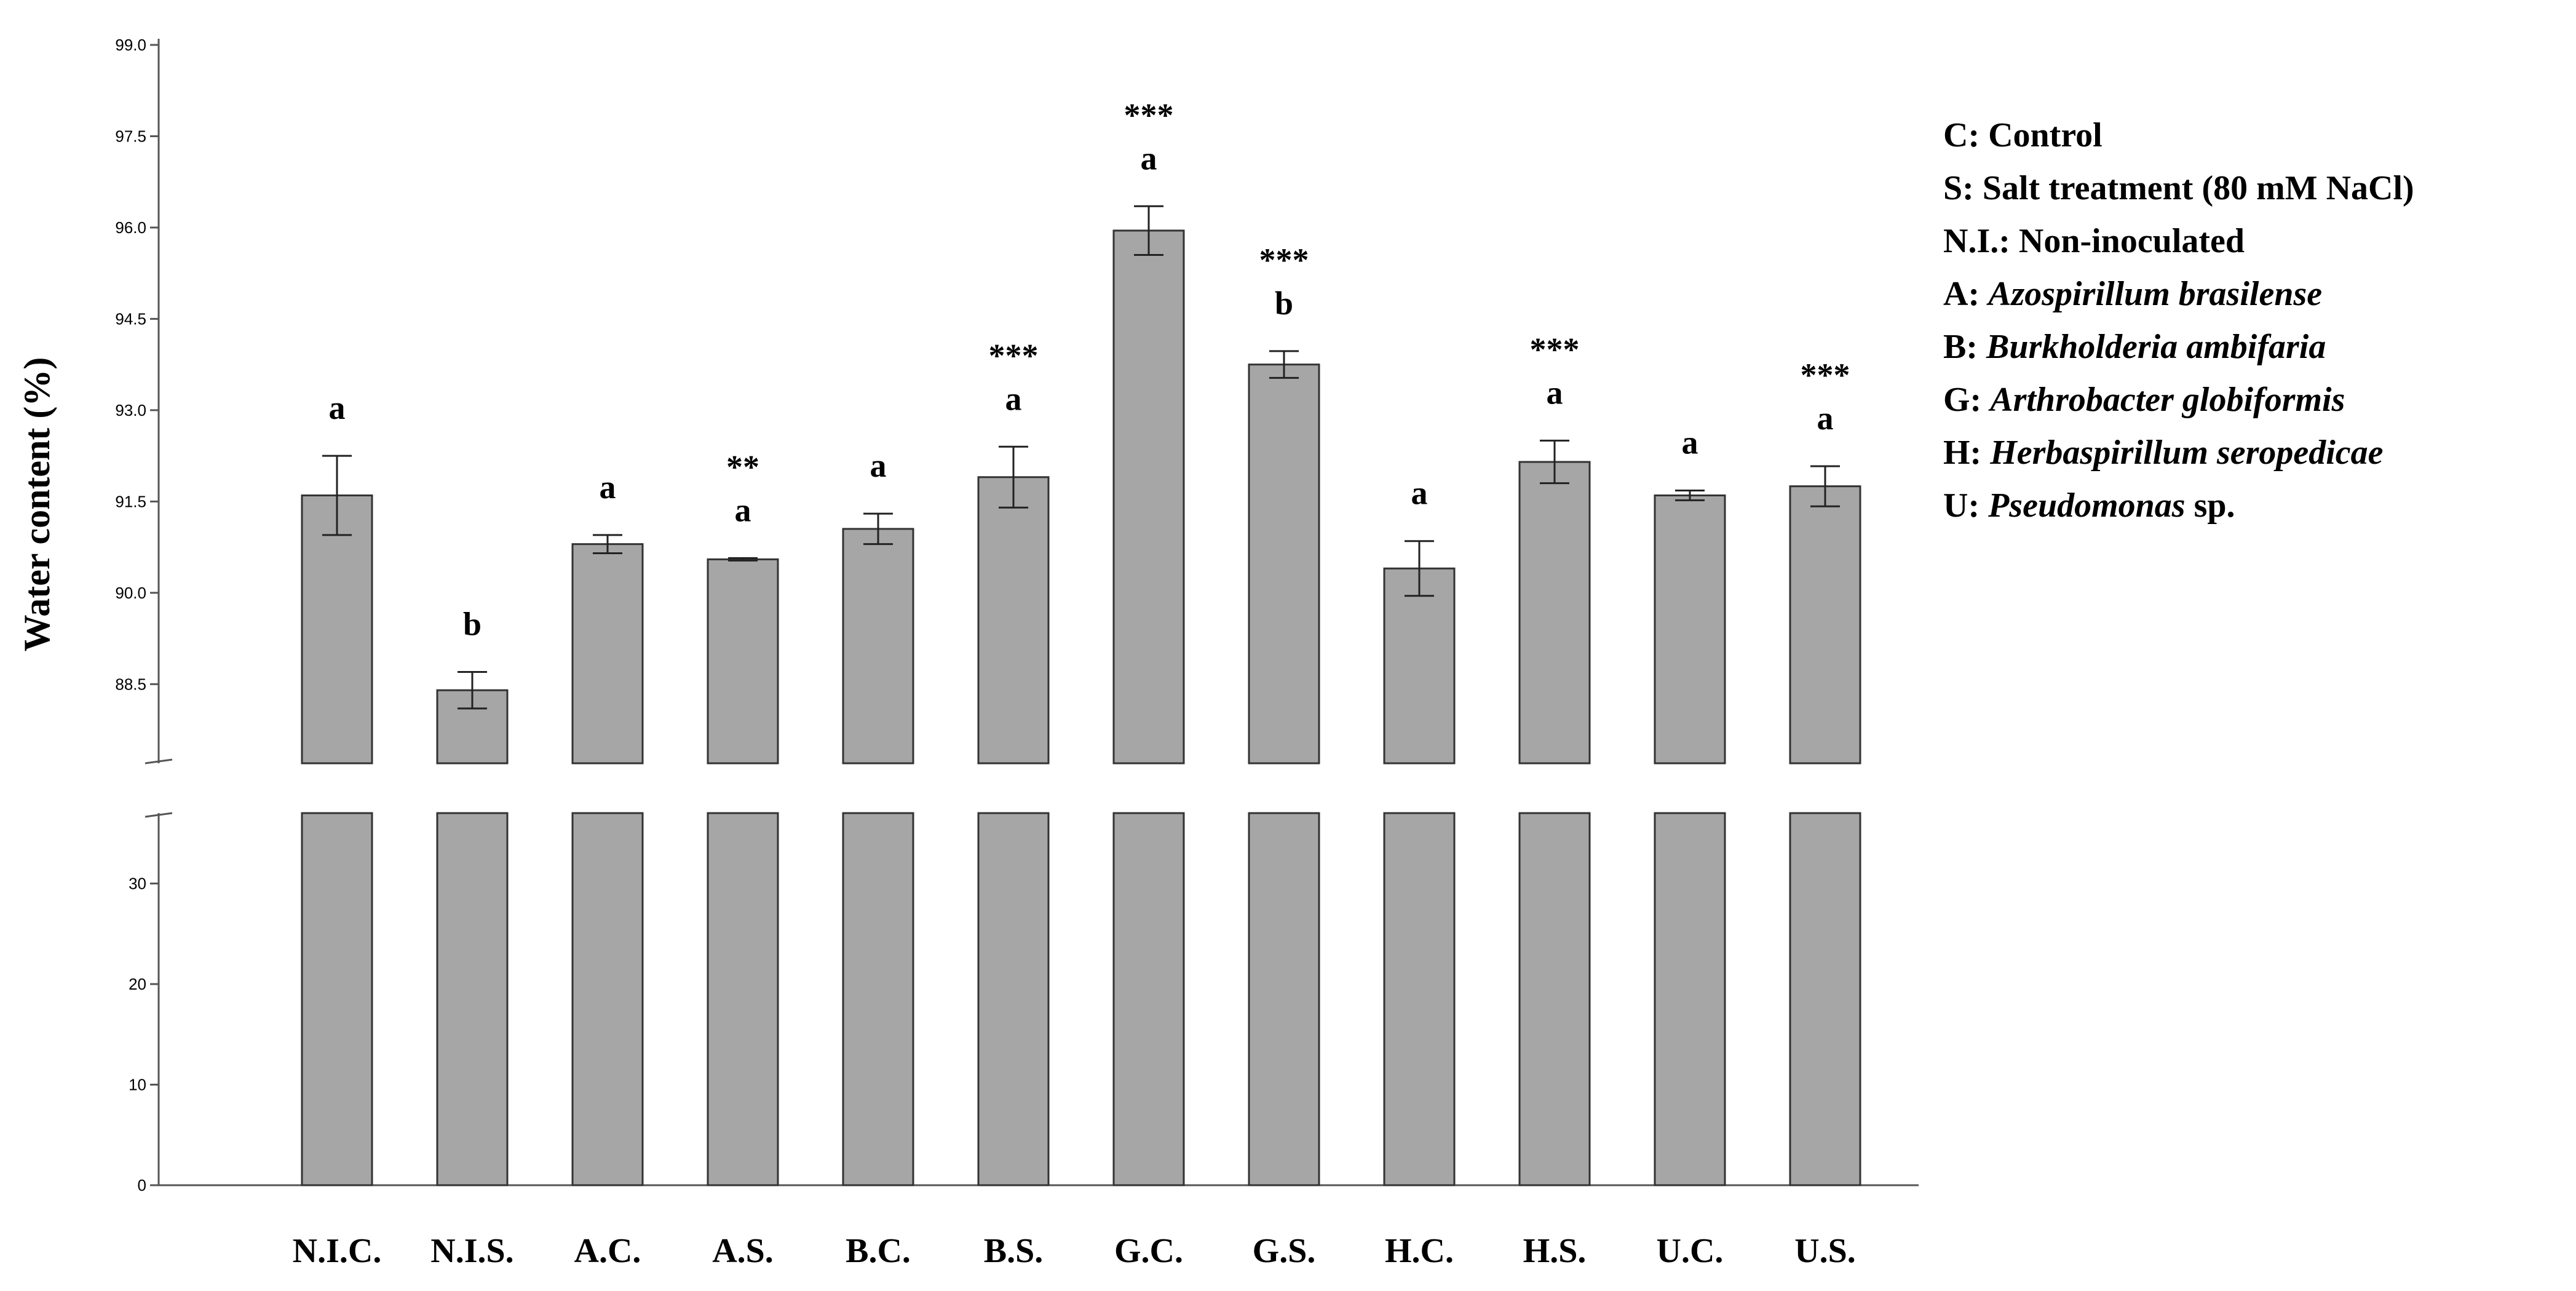 The height and width of the screenshot is (1291, 2576). What do you see at coordinates (142, 1185) in the screenshot?
I see `y-tick-label: 0` at bounding box center [142, 1185].